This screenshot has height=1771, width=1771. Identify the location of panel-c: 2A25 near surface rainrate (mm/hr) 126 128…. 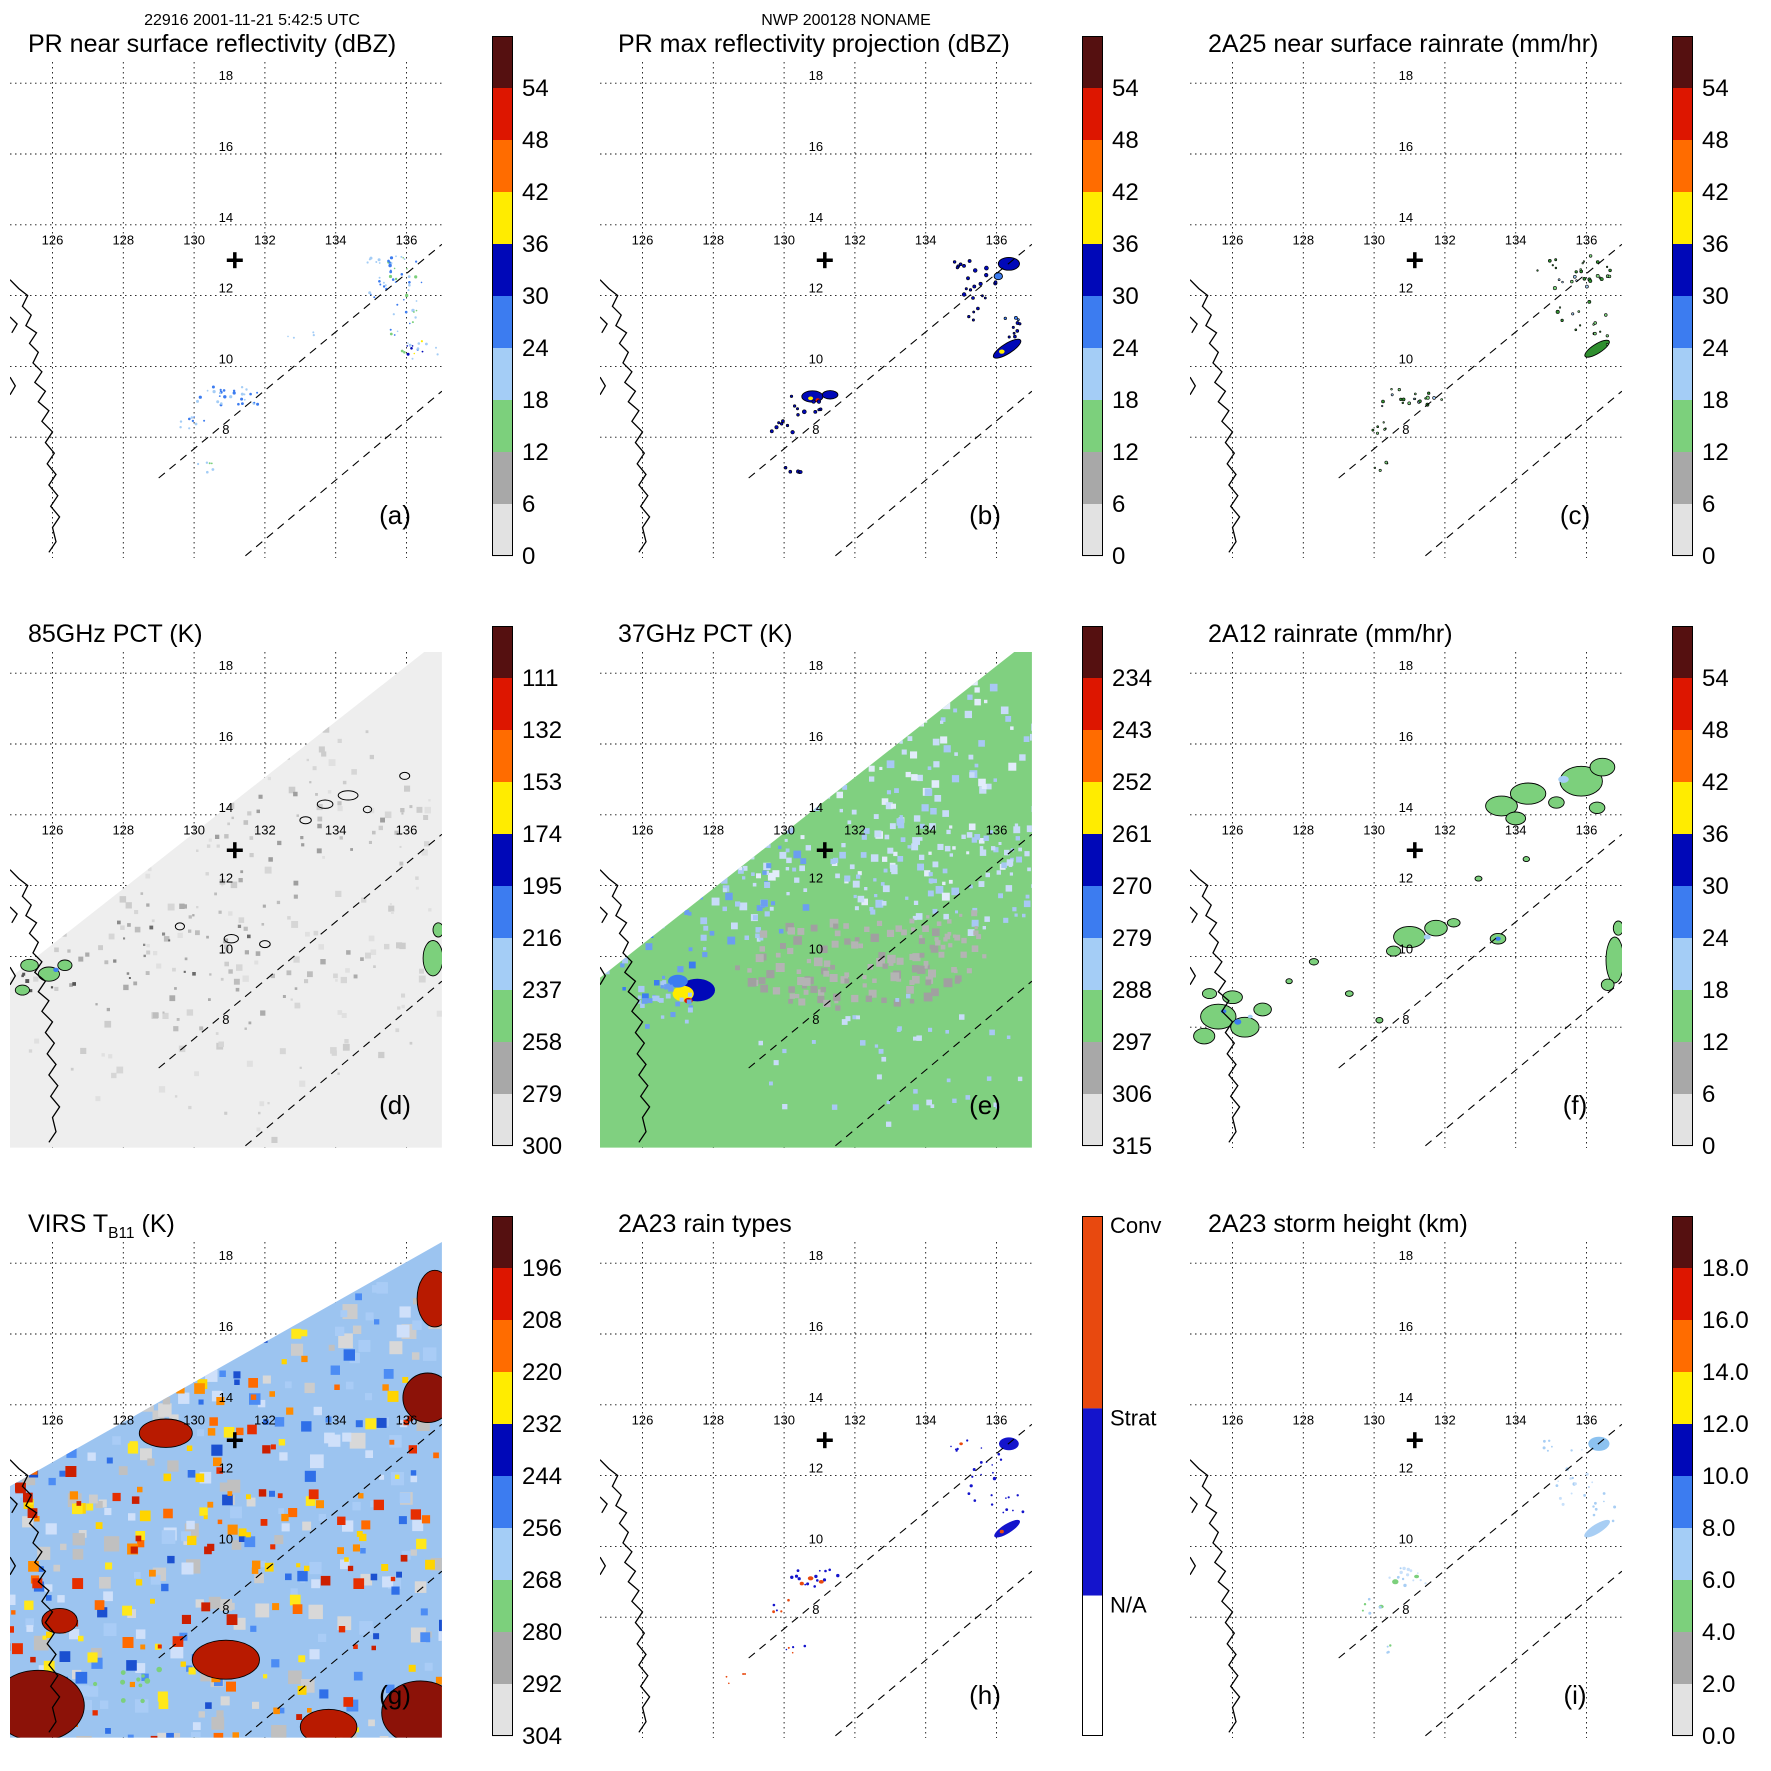
(1475, 295).